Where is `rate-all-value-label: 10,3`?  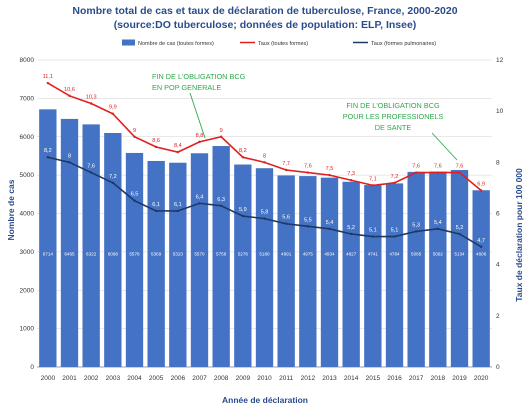 rate-all-value-label: 10,3 is located at coordinates (91, 97).